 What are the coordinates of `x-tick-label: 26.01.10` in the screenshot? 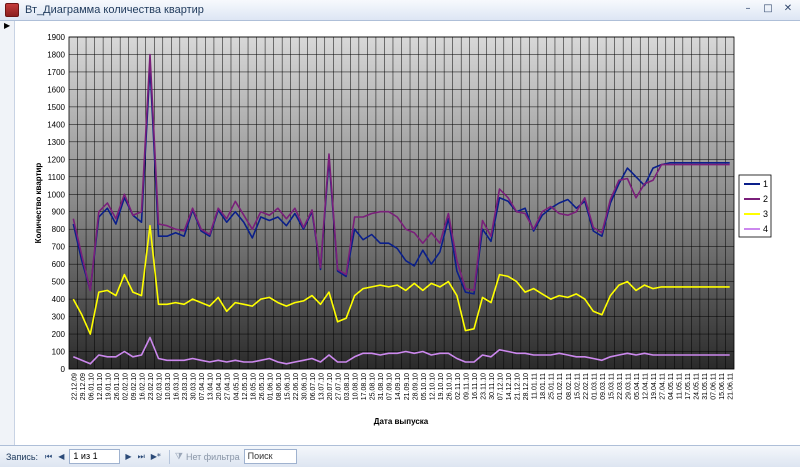 It's located at (117, 386).